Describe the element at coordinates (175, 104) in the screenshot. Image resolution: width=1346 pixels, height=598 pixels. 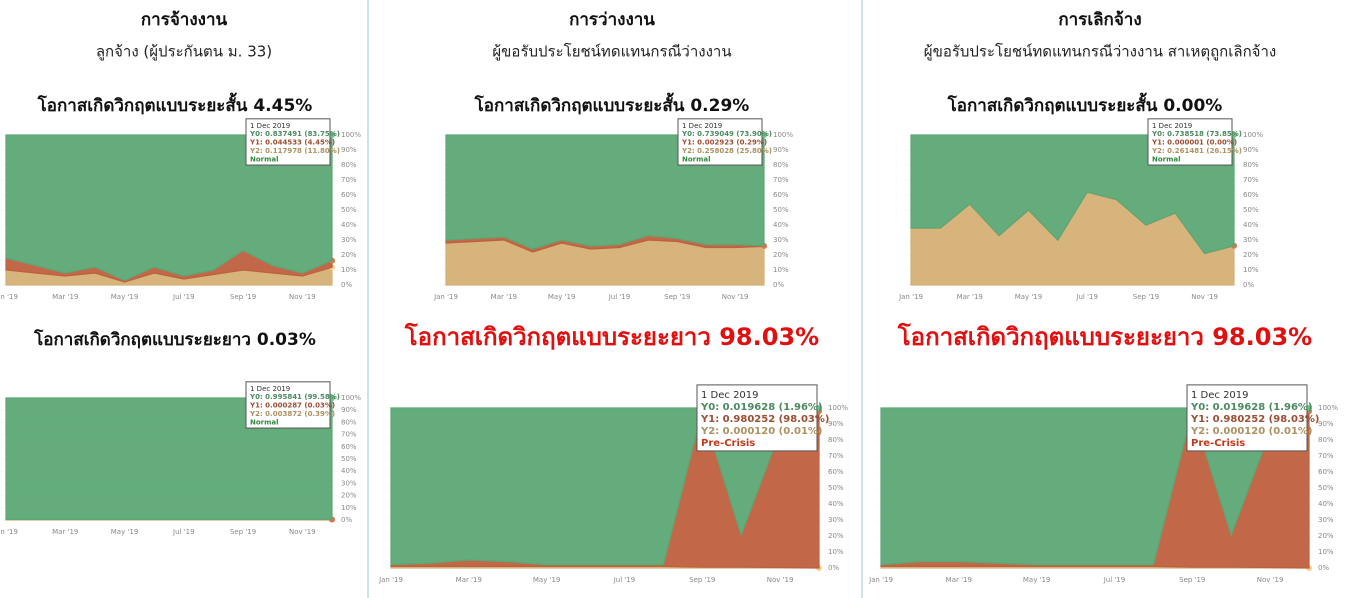
I see `chart-title: โอกาสเกิดวิกฤตแบบระยะสั้น 4.45%` at that location.